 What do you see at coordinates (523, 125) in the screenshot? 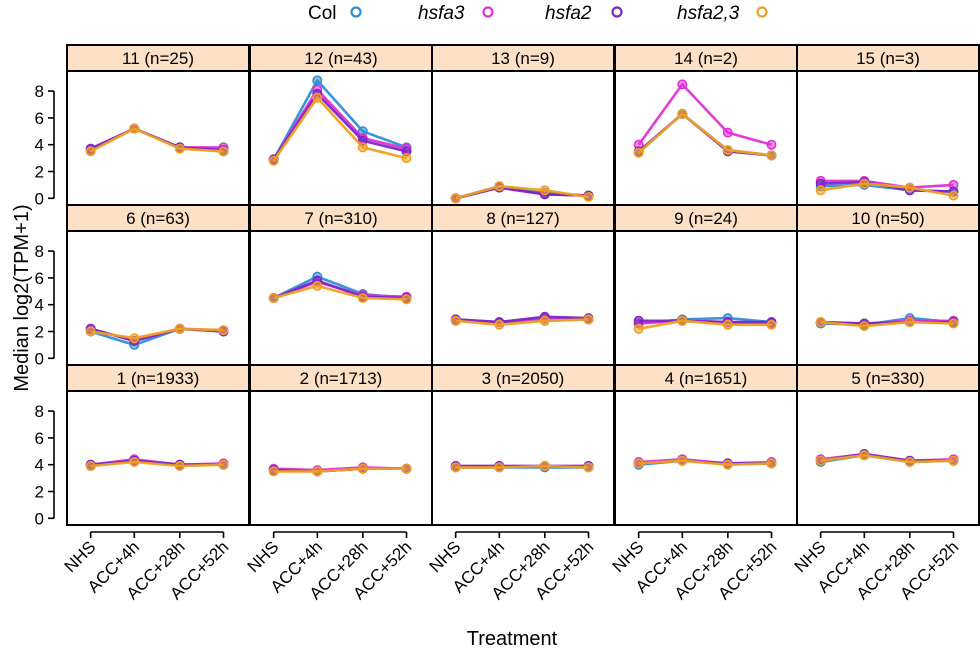
I see `panel-3: 13 (n=9)` at bounding box center [523, 125].